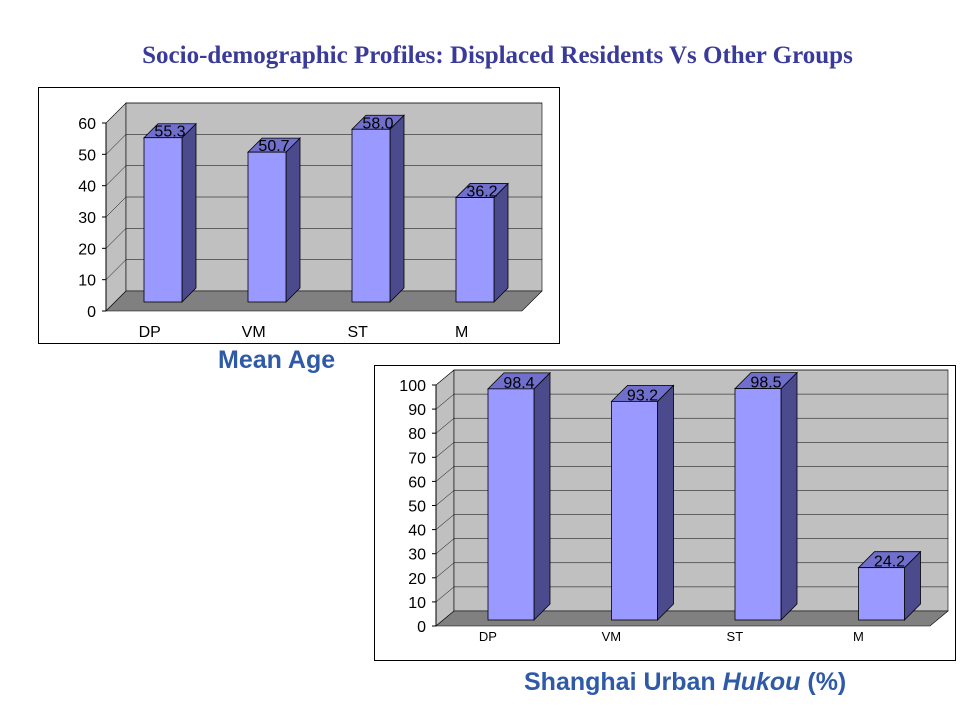  What do you see at coordinates (481, 192) in the screenshot?
I see `mean-age-data-label: 36.2` at bounding box center [481, 192].